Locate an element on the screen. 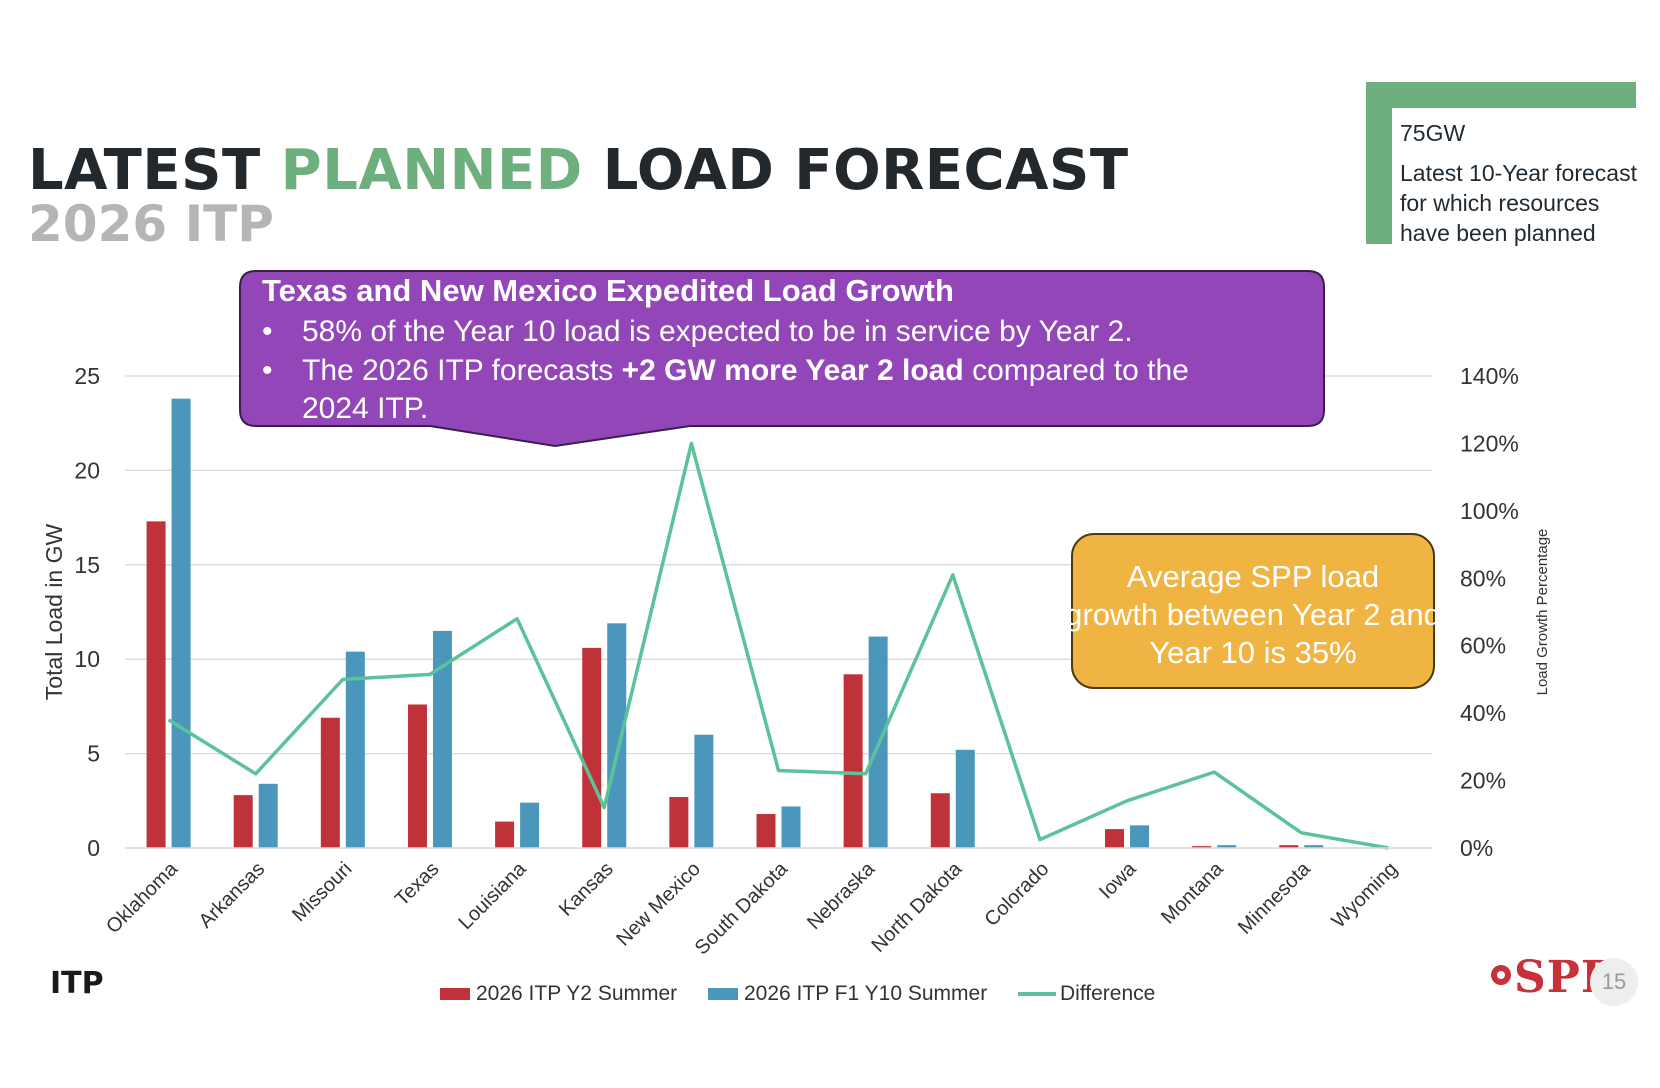  y2-tick-label: 40% is located at coordinates (1483, 713).